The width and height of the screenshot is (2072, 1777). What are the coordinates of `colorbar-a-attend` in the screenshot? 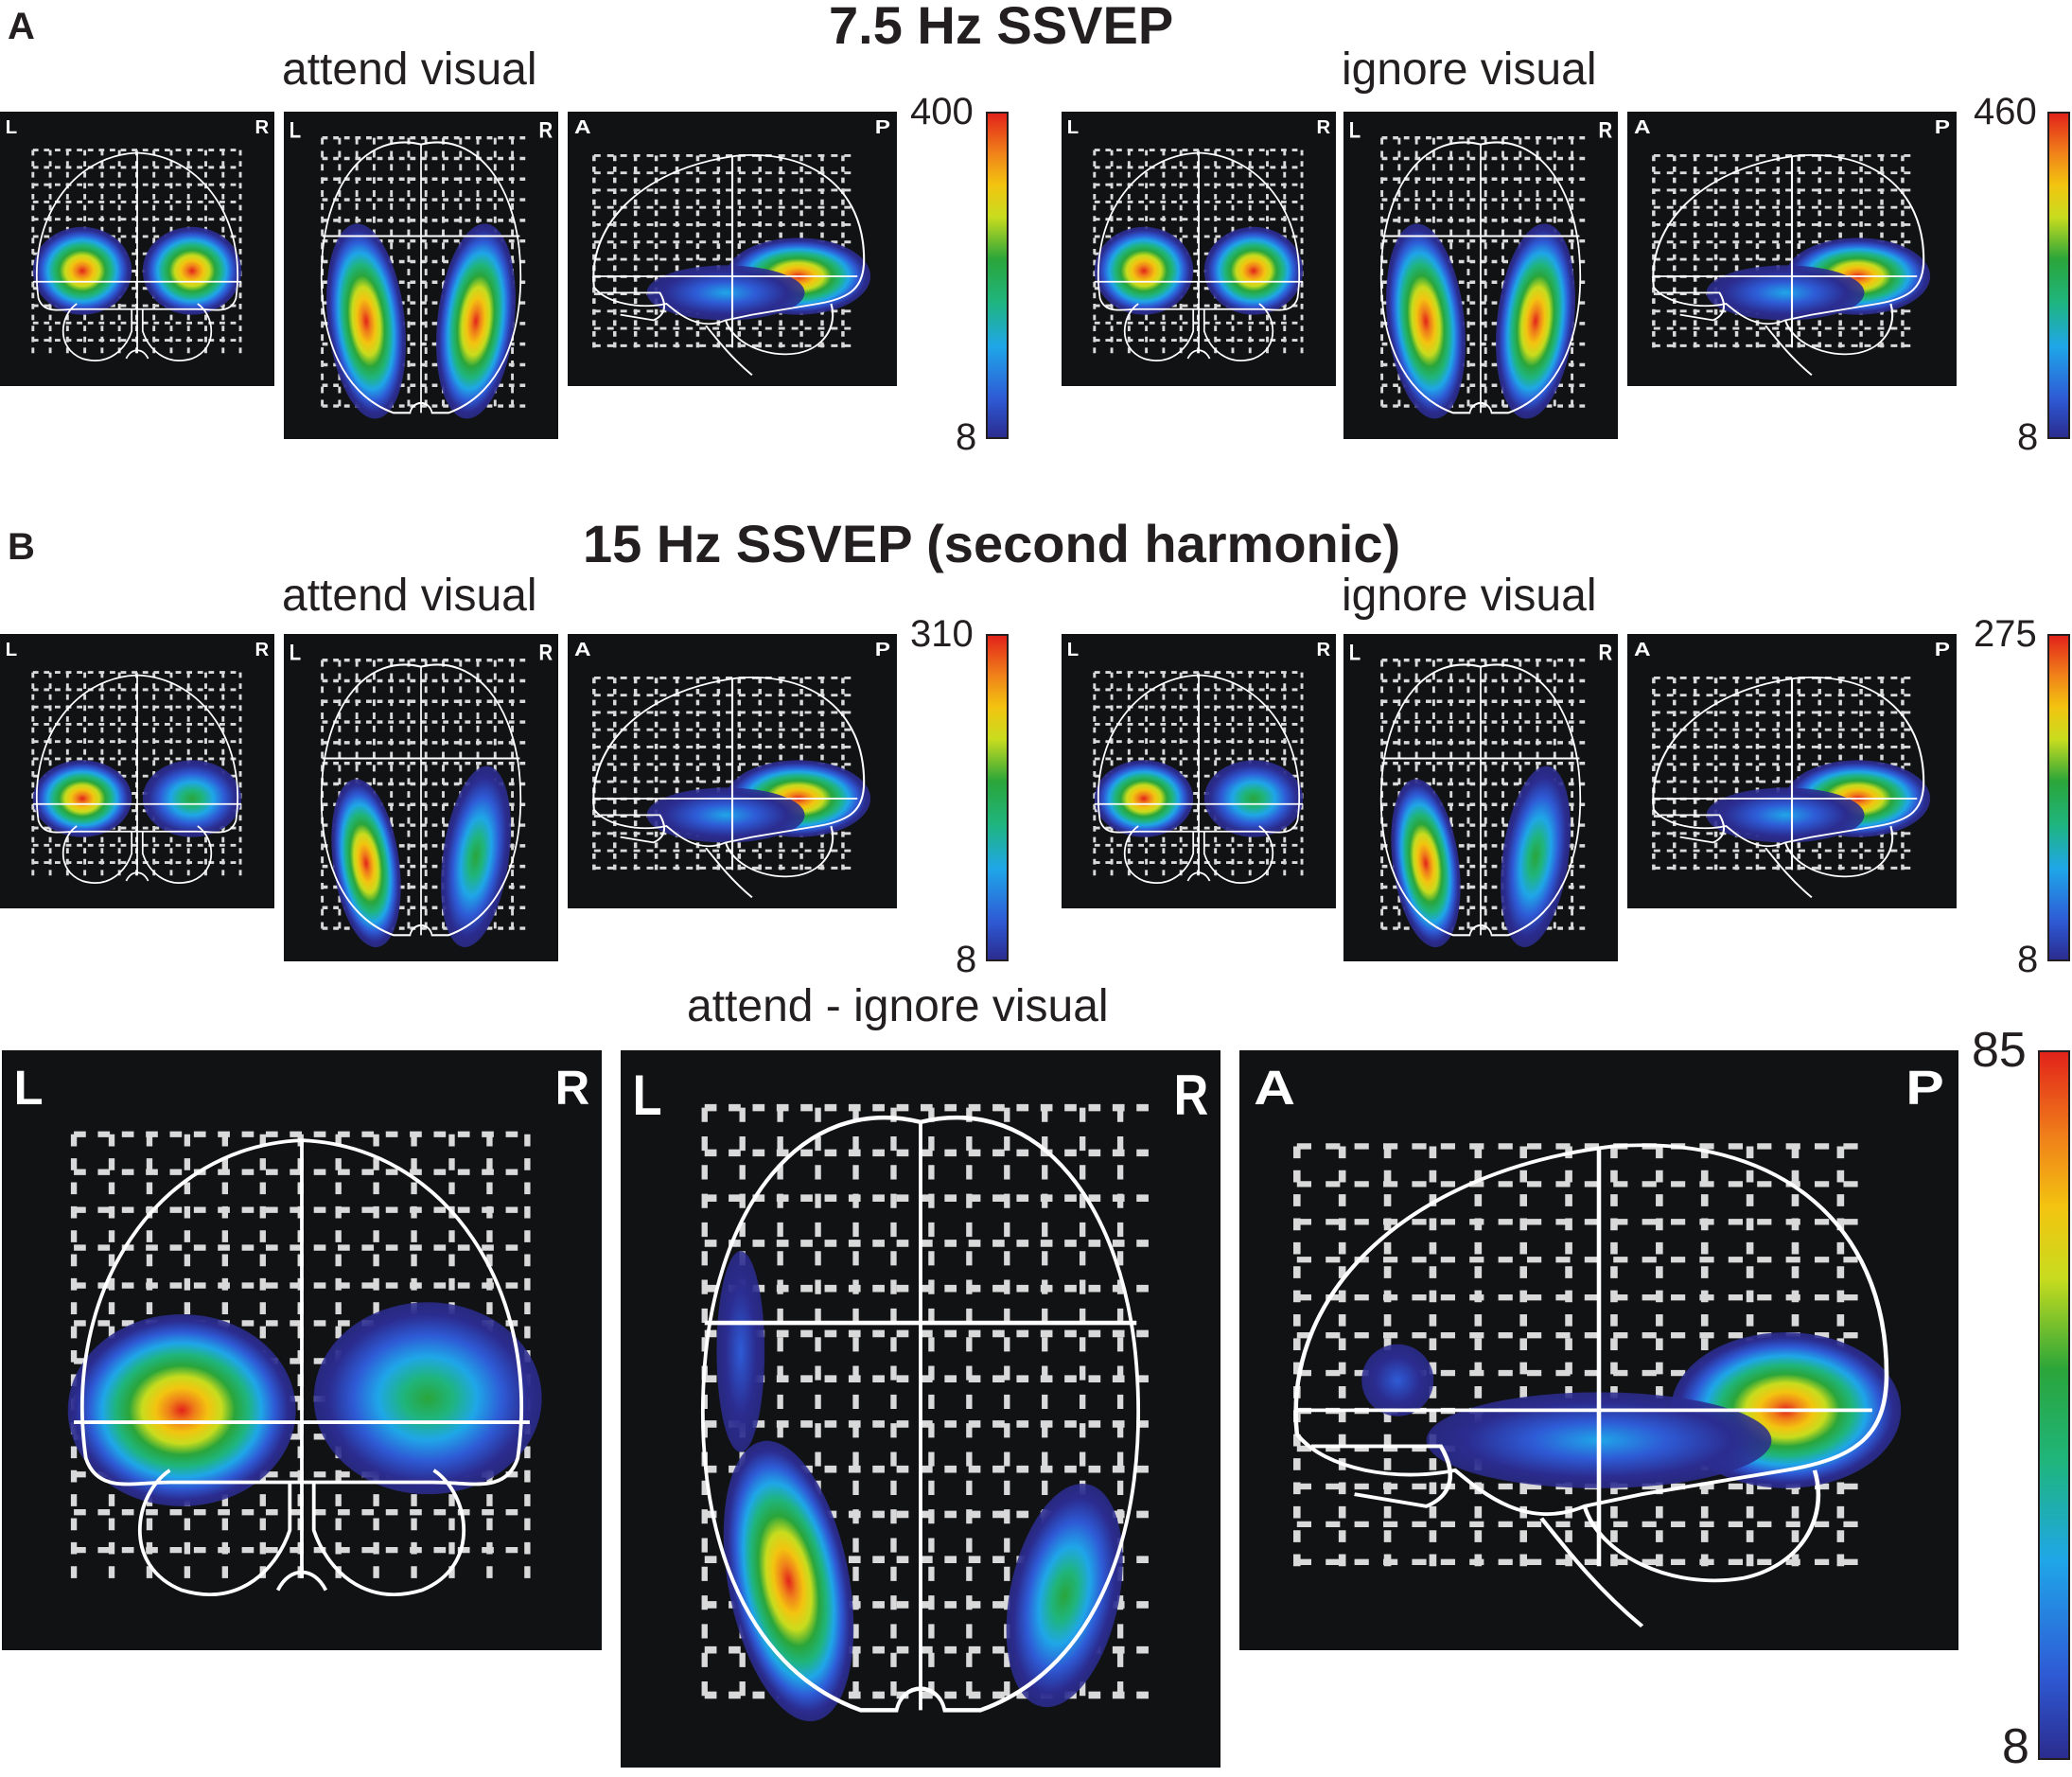 It's located at (997, 275).